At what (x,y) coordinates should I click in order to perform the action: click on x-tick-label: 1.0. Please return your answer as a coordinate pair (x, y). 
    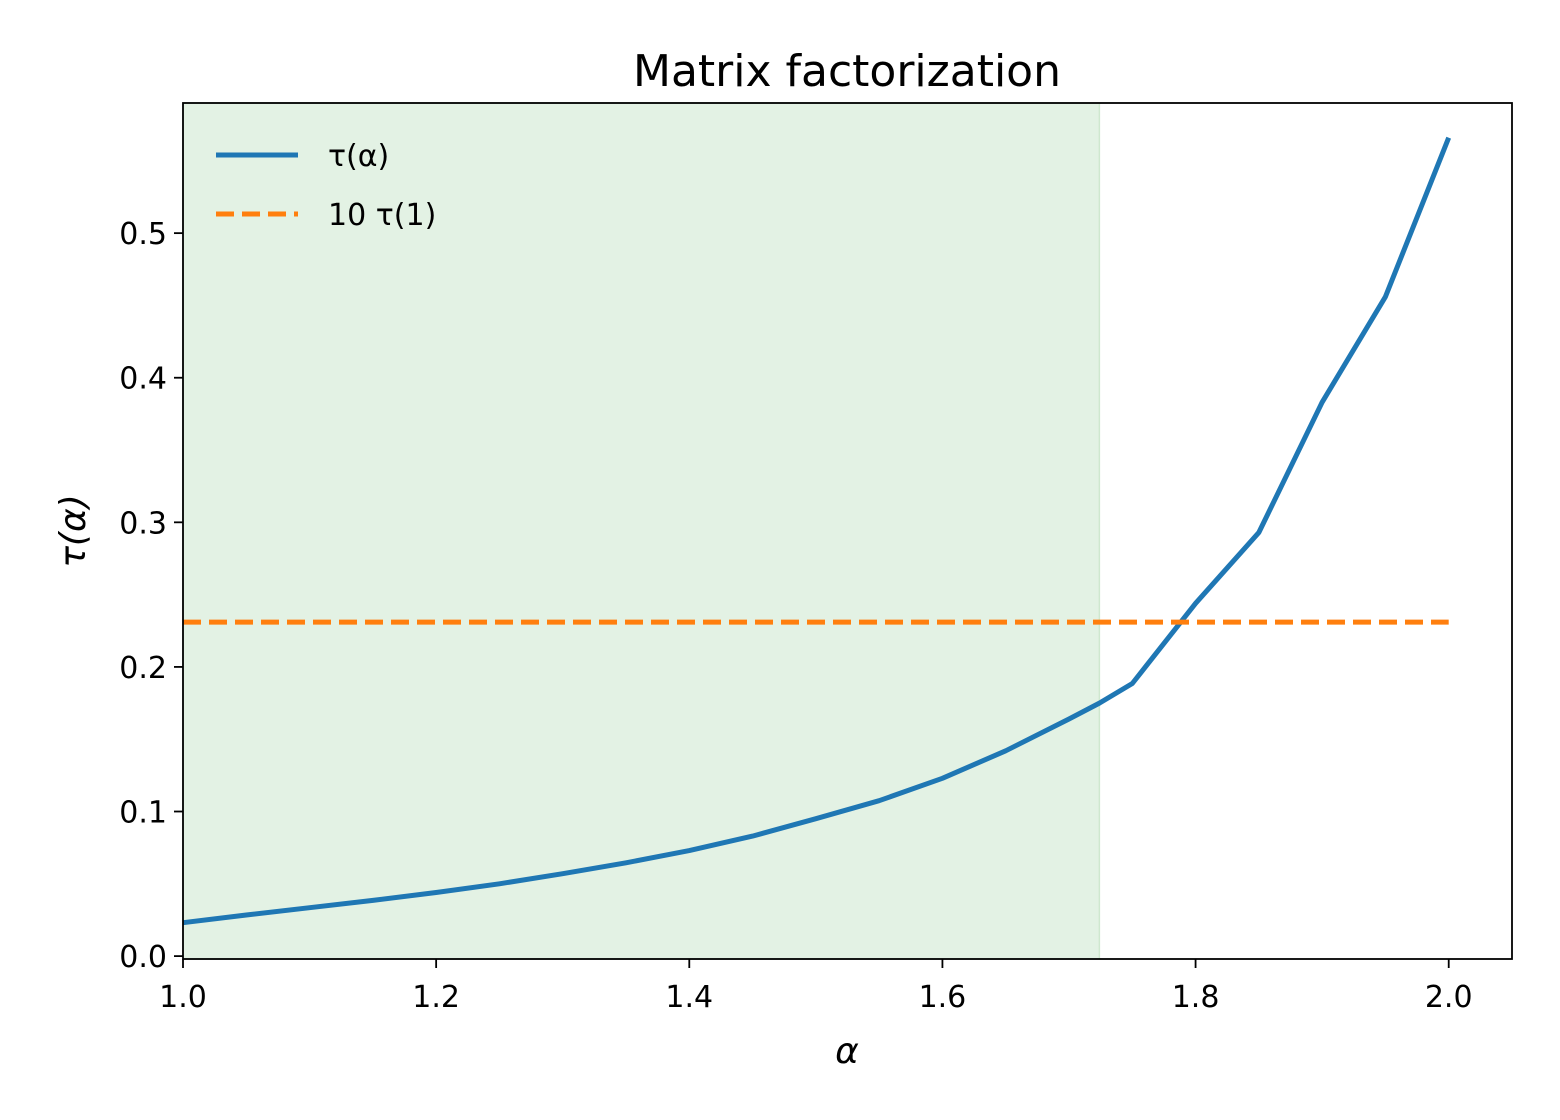
    Looking at the image, I should click on (183, 997).